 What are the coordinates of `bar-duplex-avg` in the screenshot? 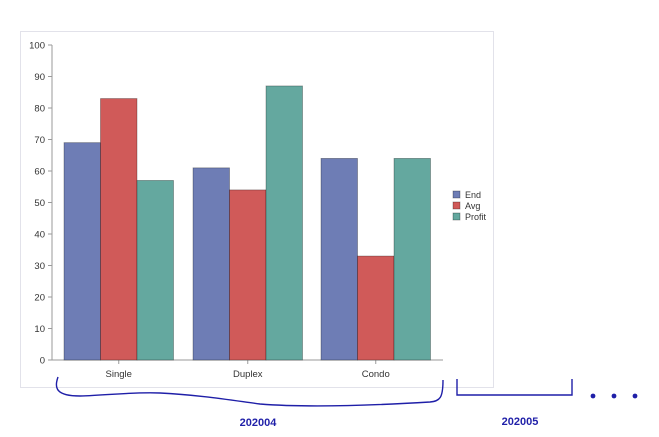 It's located at (248, 275).